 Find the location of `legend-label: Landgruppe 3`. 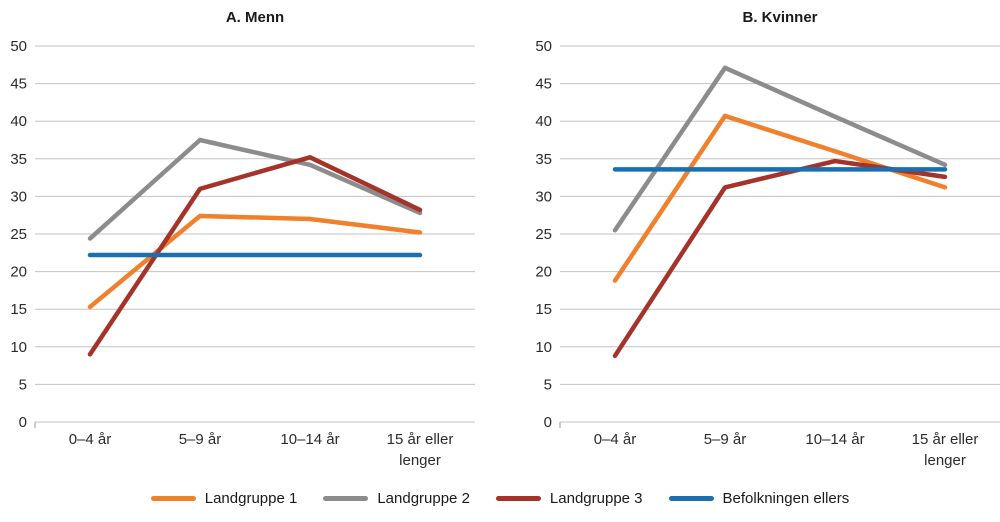

legend-label: Landgruppe 3 is located at coordinates (596, 498).